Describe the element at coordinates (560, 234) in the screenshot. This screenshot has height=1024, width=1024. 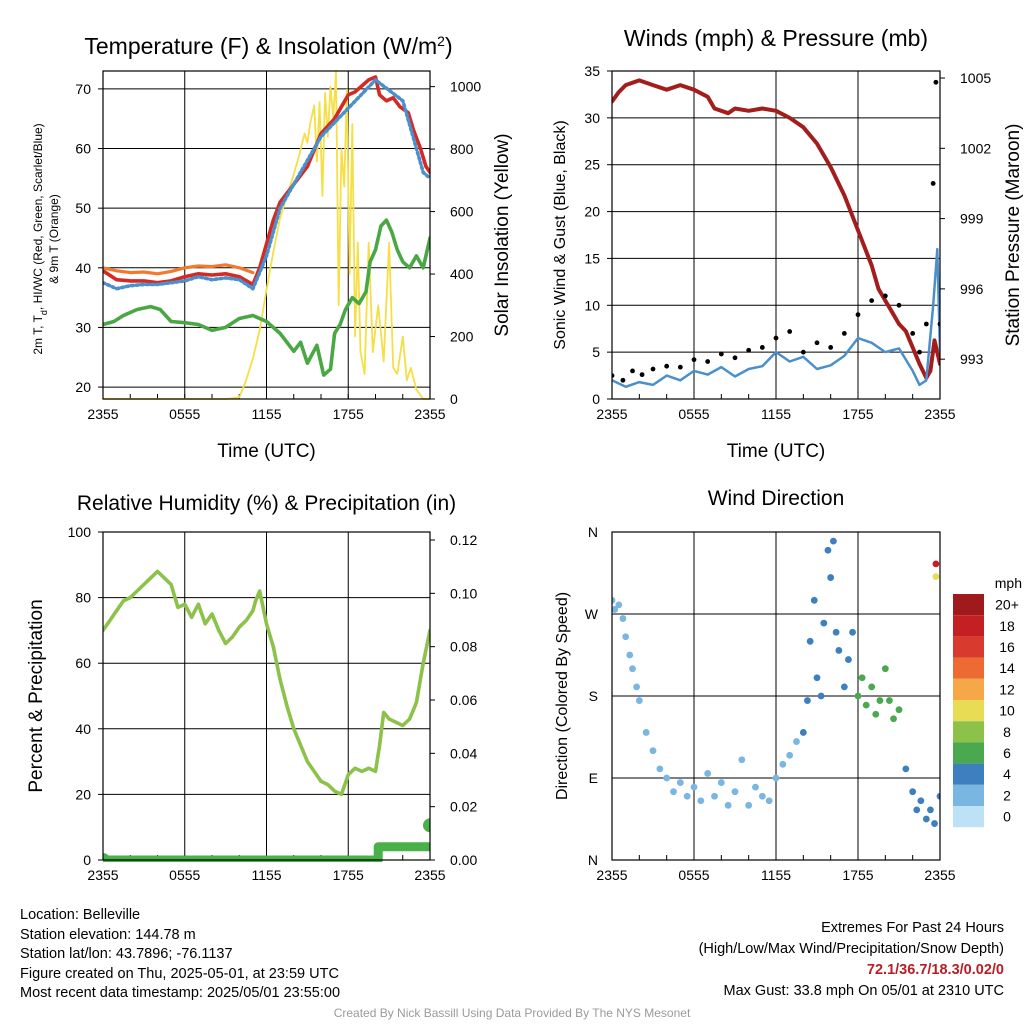
I see `y-axis-label: Sonic Wind & Gust (Blue, Black)` at that location.